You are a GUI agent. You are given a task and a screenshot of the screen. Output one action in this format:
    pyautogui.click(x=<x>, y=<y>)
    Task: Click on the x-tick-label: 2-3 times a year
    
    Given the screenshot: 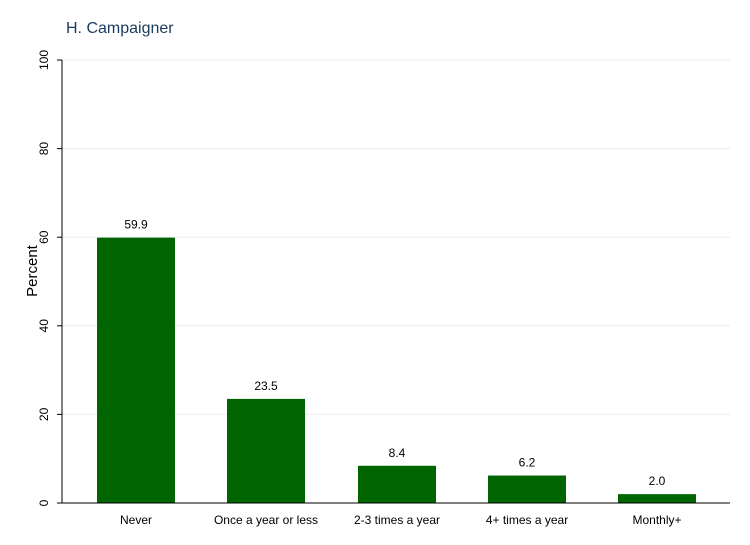 What is the action you would take?
    pyautogui.click(x=397, y=520)
    